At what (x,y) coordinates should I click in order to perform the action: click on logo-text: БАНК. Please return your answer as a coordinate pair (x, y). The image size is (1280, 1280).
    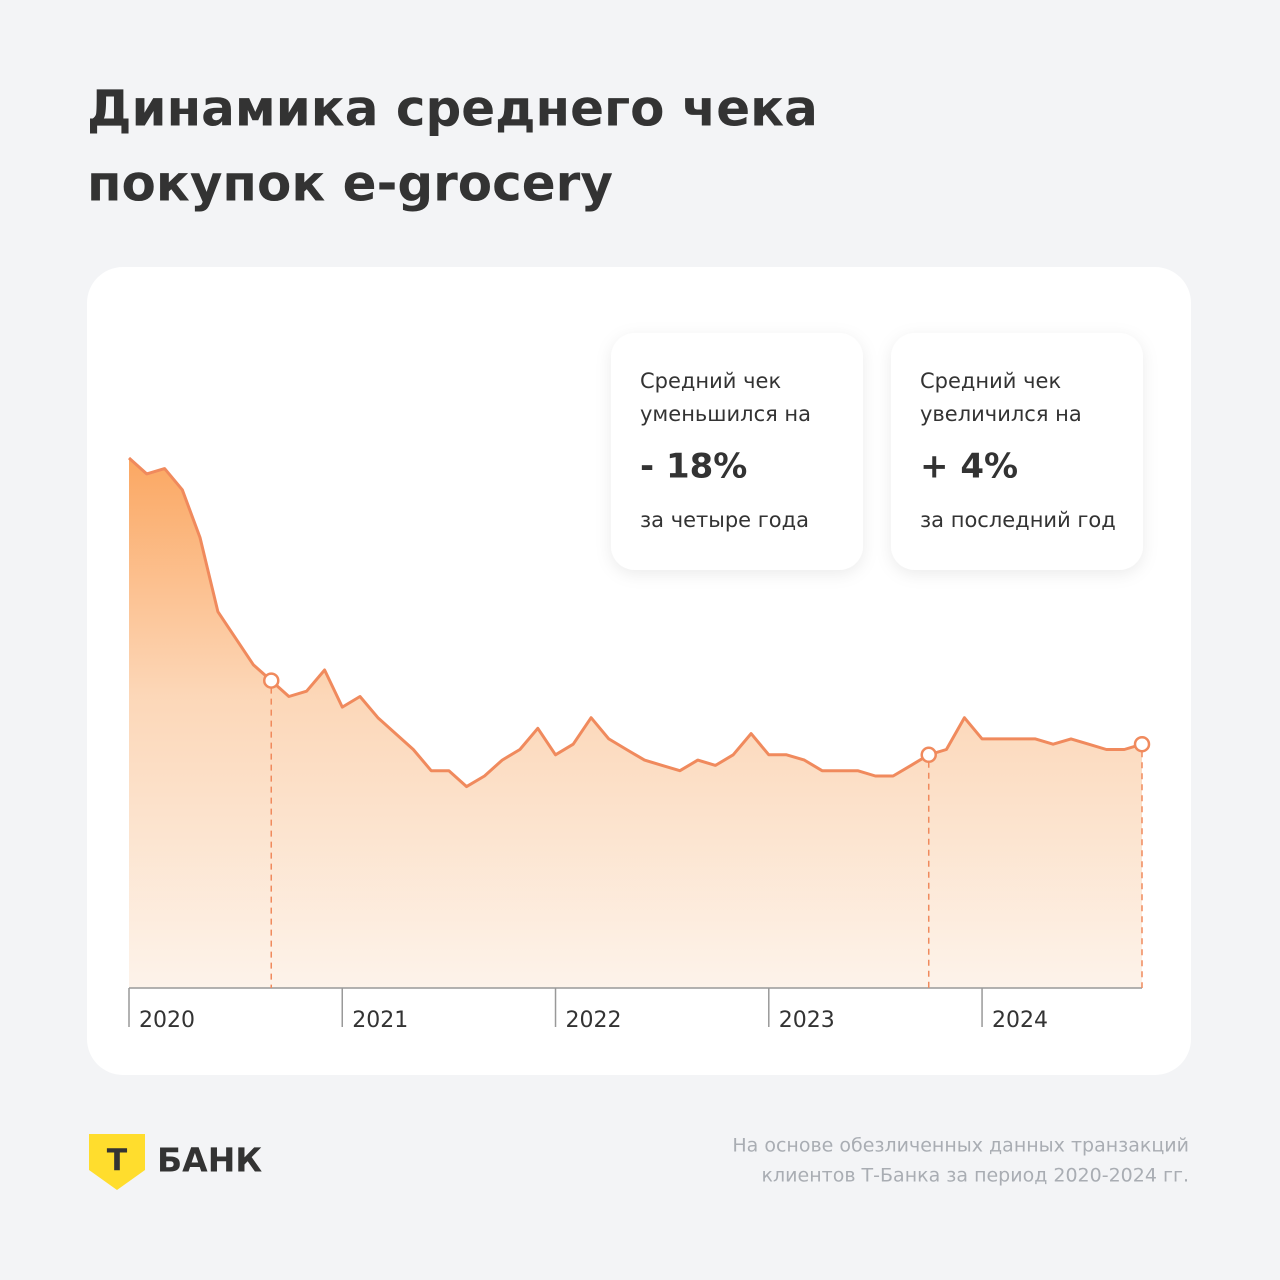
    Looking at the image, I should click on (209, 1160).